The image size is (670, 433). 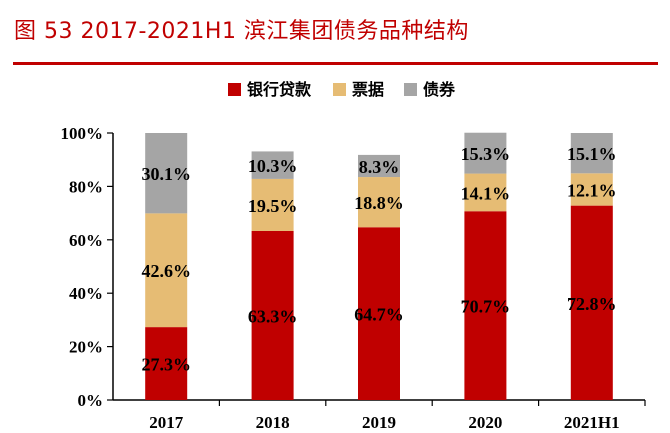 I want to click on data-label-2019-2: 8.3%, so click(x=379, y=167).